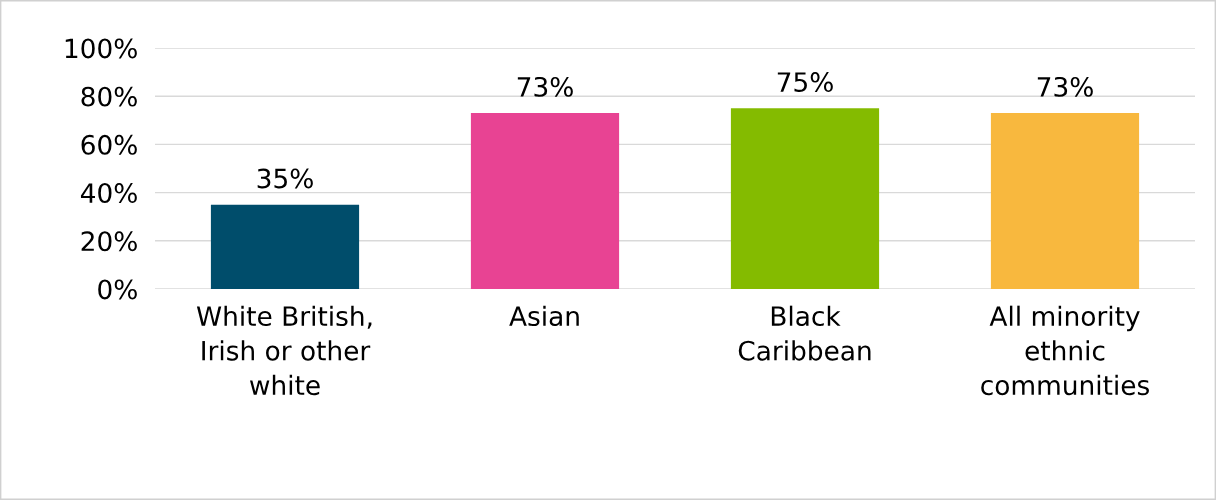  Describe the element at coordinates (805, 82) in the screenshot. I see `data-label: 75%` at that location.